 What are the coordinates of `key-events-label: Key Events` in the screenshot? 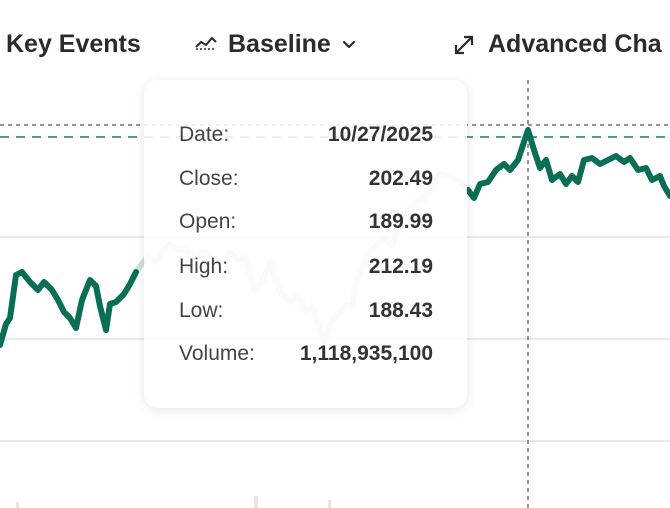 It's located at (73, 44).